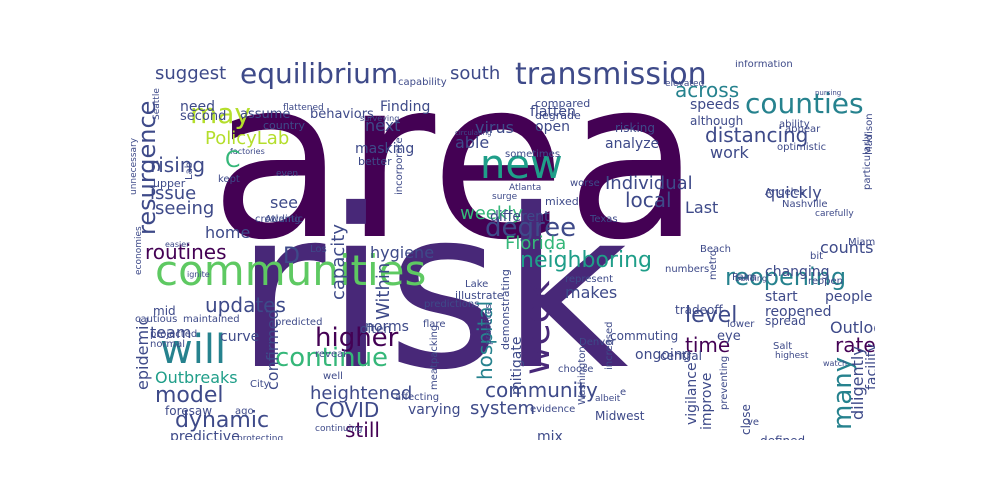  What do you see at coordinates (303, 108) in the screenshot?
I see `word-flattened: flattened` at bounding box center [303, 108].